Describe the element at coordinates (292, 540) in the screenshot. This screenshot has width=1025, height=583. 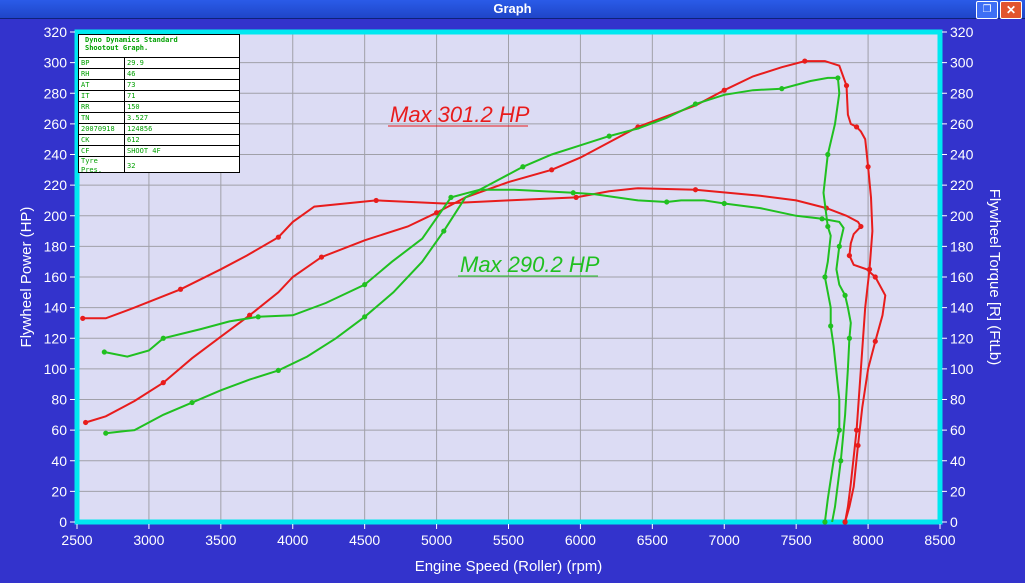
I see `x-tick-label: 4000` at that location.